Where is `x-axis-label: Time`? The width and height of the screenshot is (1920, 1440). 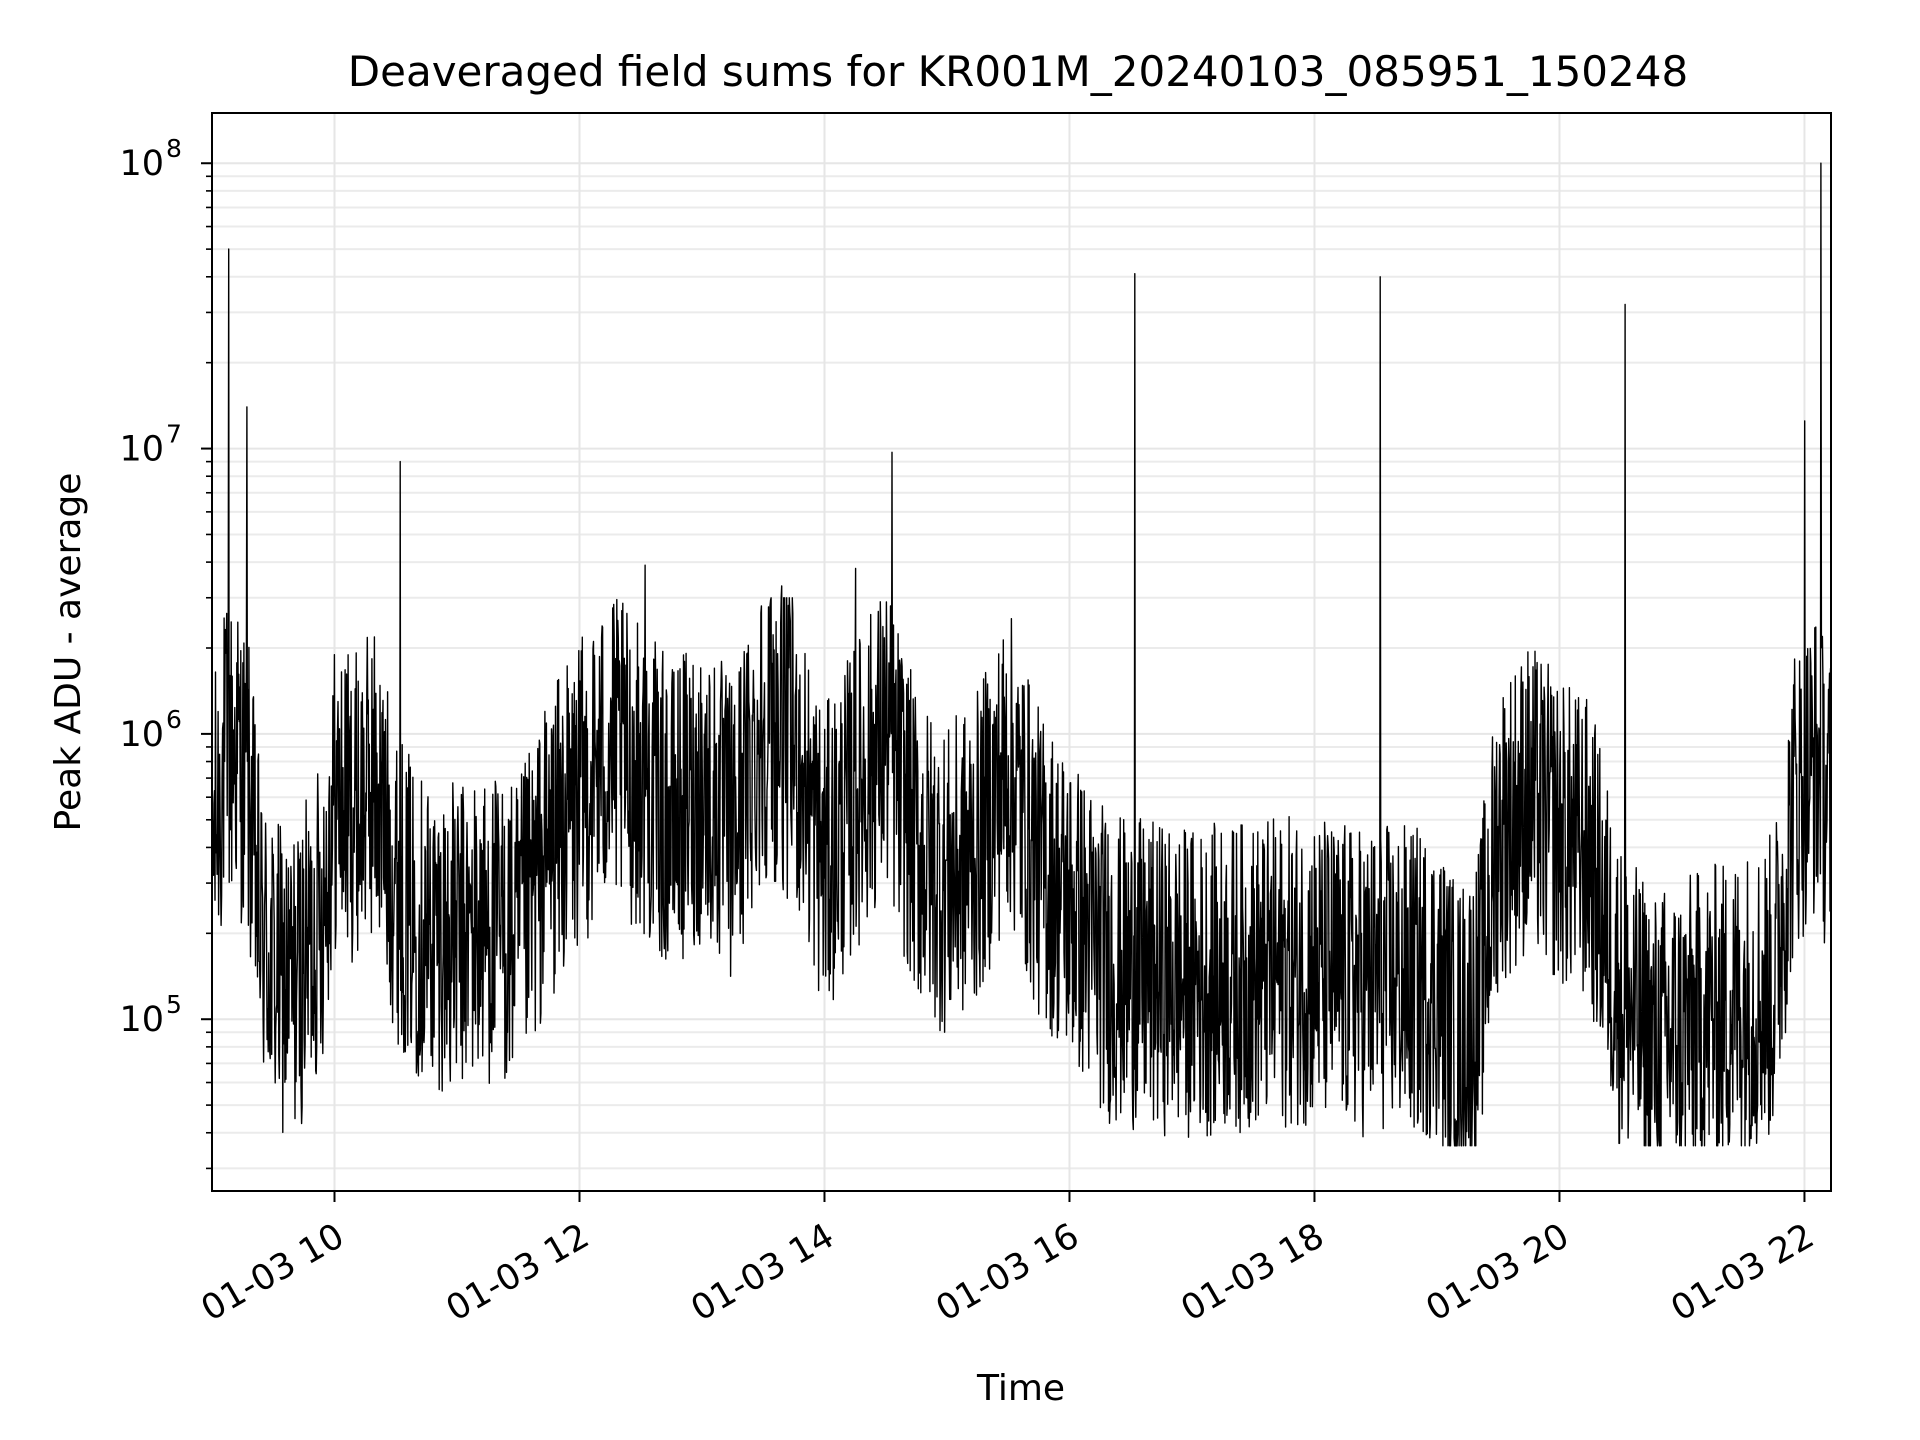
x-axis-label: Time is located at coordinates (1020, 1388).